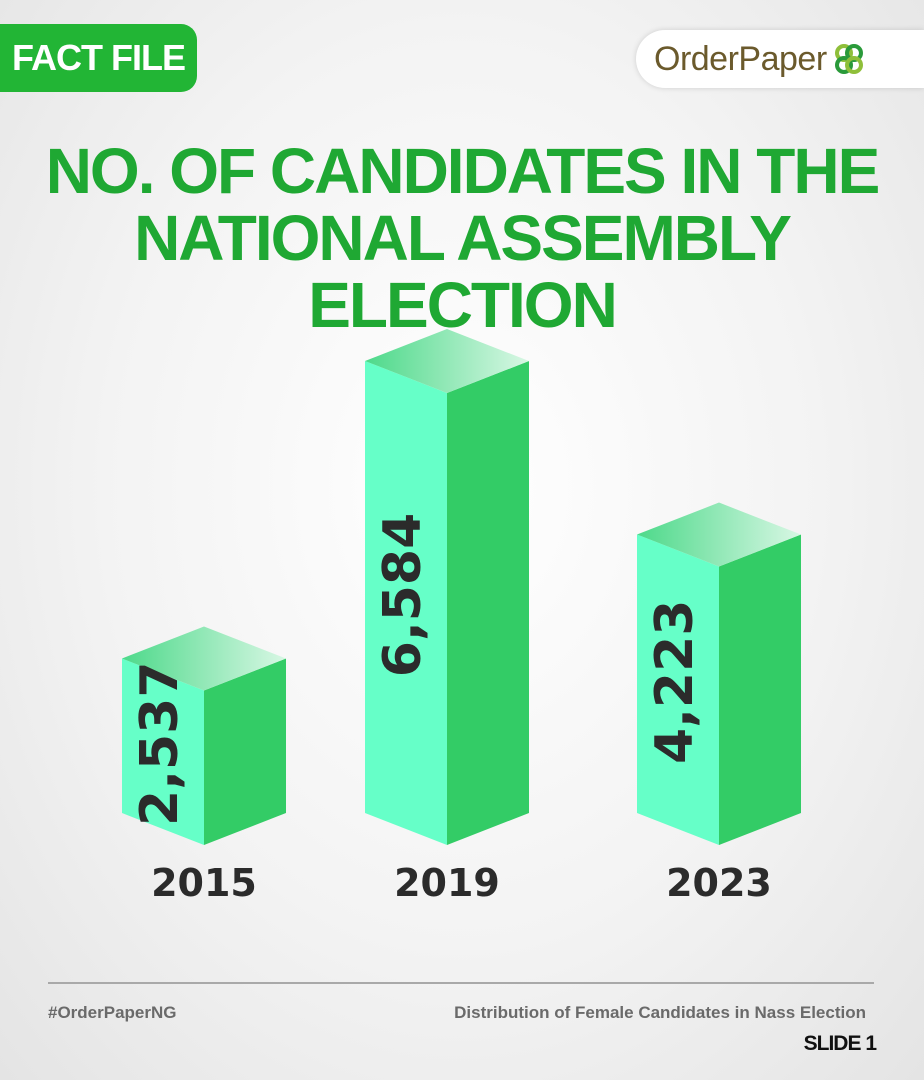  What do you see at coordinates (848, 59) in the screenshot?
I see `logo-knot-icon` at bounding box center [848, 59].